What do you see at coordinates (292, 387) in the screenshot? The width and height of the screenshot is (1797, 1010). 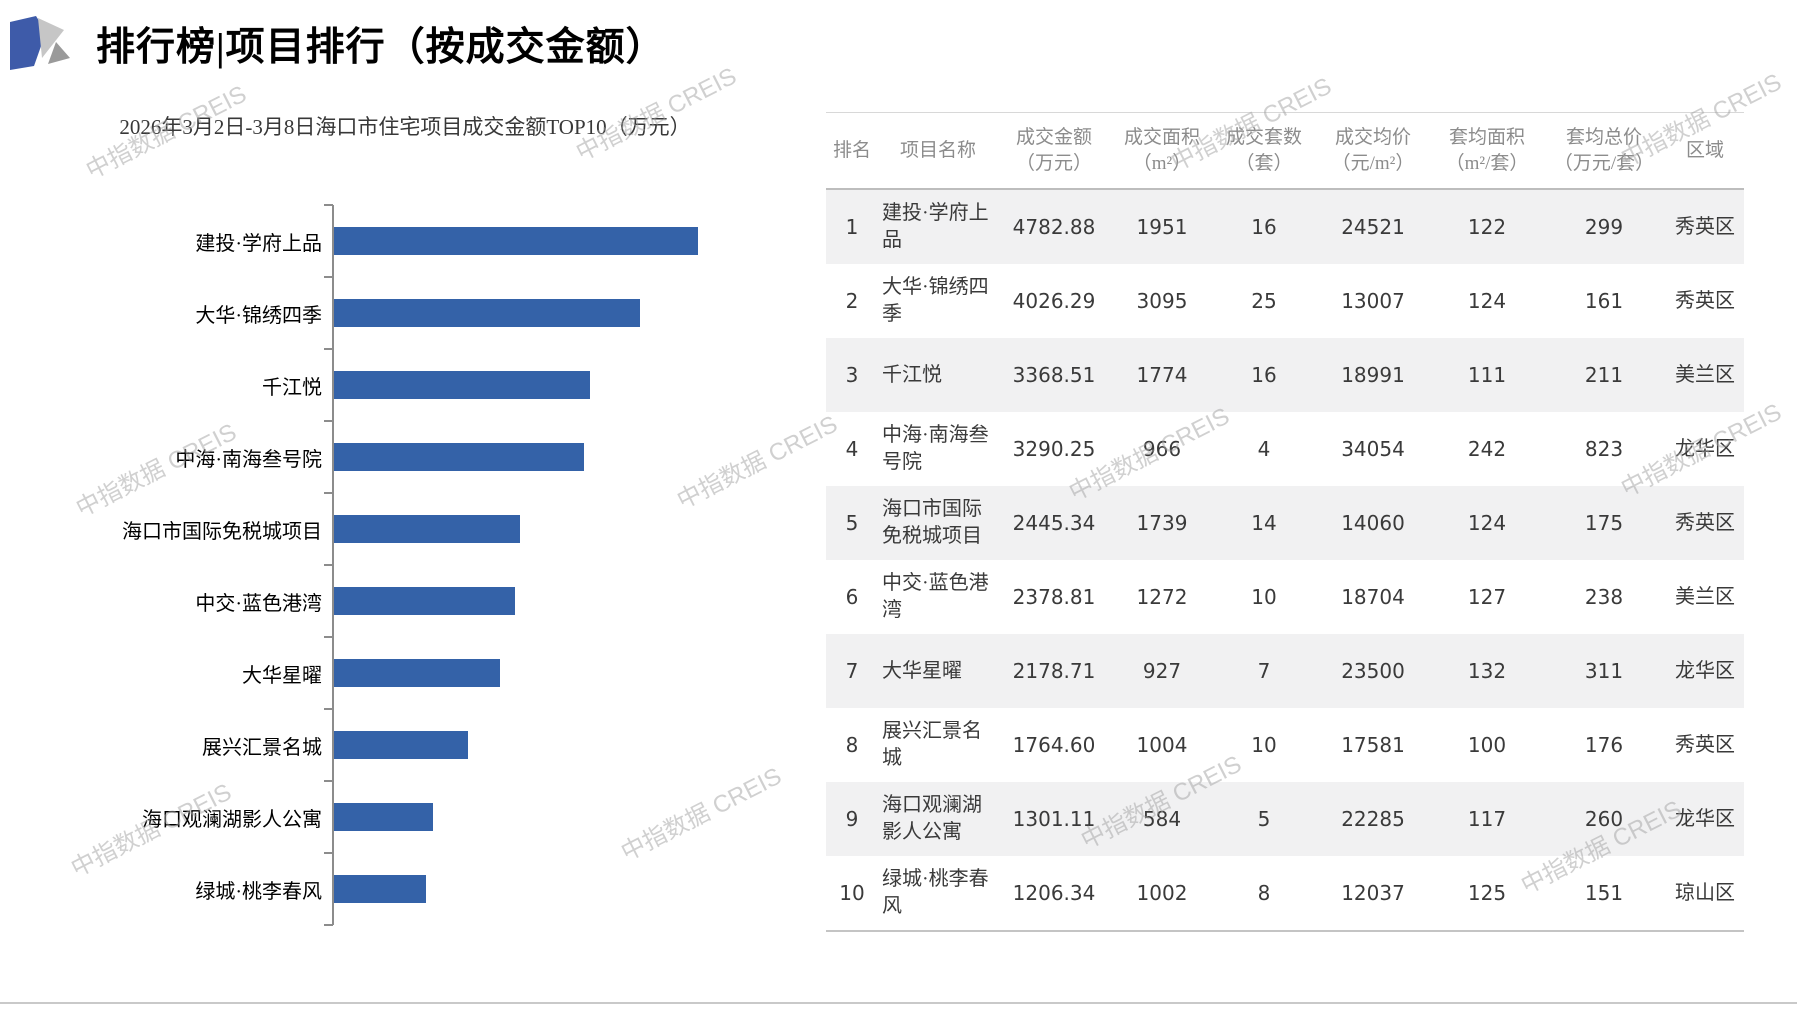 I see `bar-label: 千江悦` at bounding box center [292, 387].